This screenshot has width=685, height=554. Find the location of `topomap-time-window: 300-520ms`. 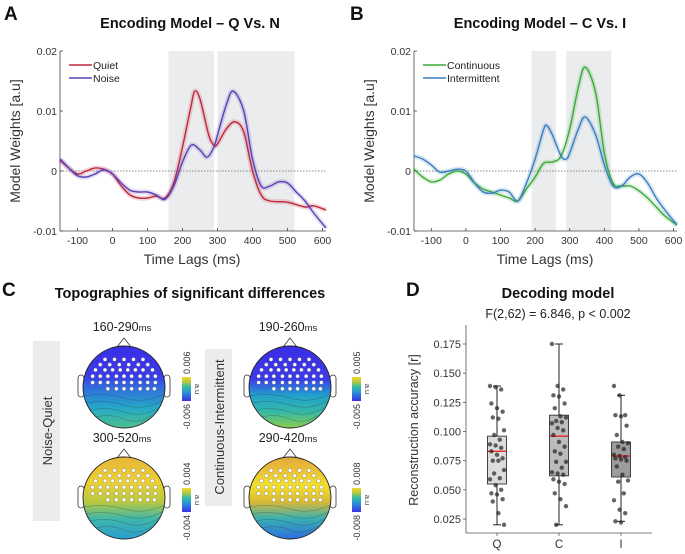

topomap-time-window: 300-520ms is located at coordinates (122, 438).